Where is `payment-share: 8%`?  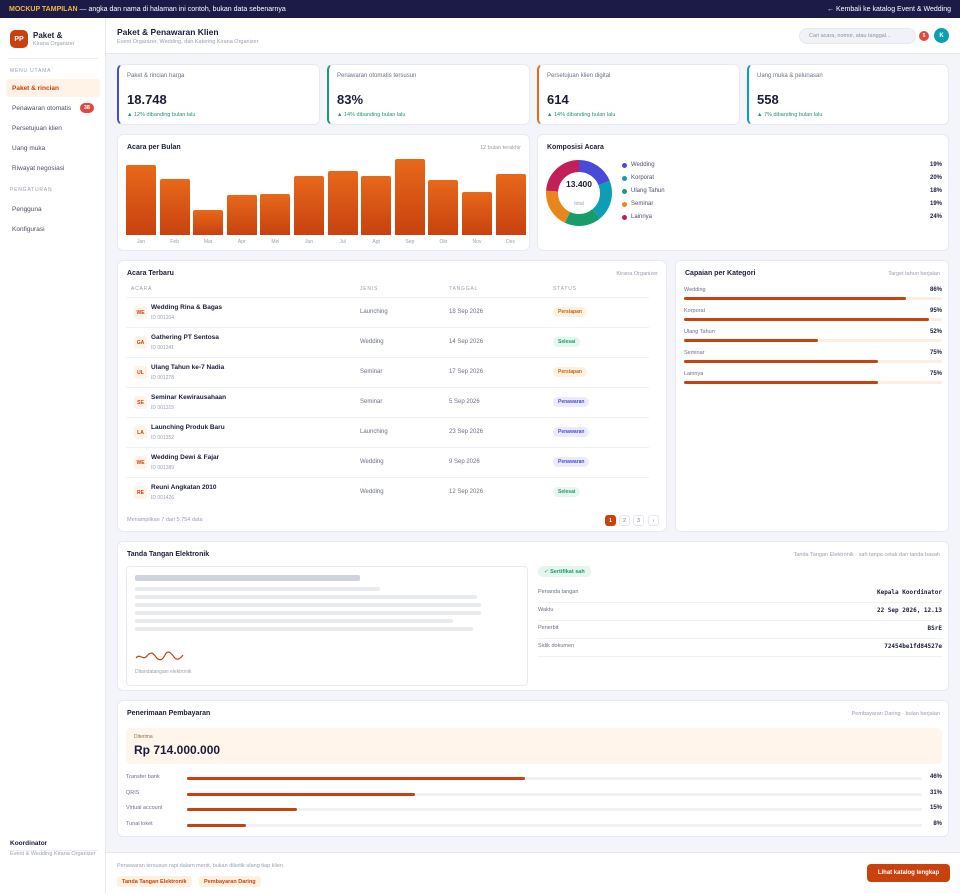
payment-share: 8% is located at coordinates (937, 823).